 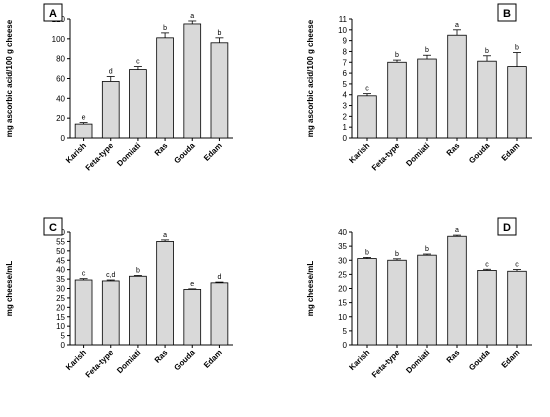 I want to click on y-tick-label: 30, so click(x=342, y=260).